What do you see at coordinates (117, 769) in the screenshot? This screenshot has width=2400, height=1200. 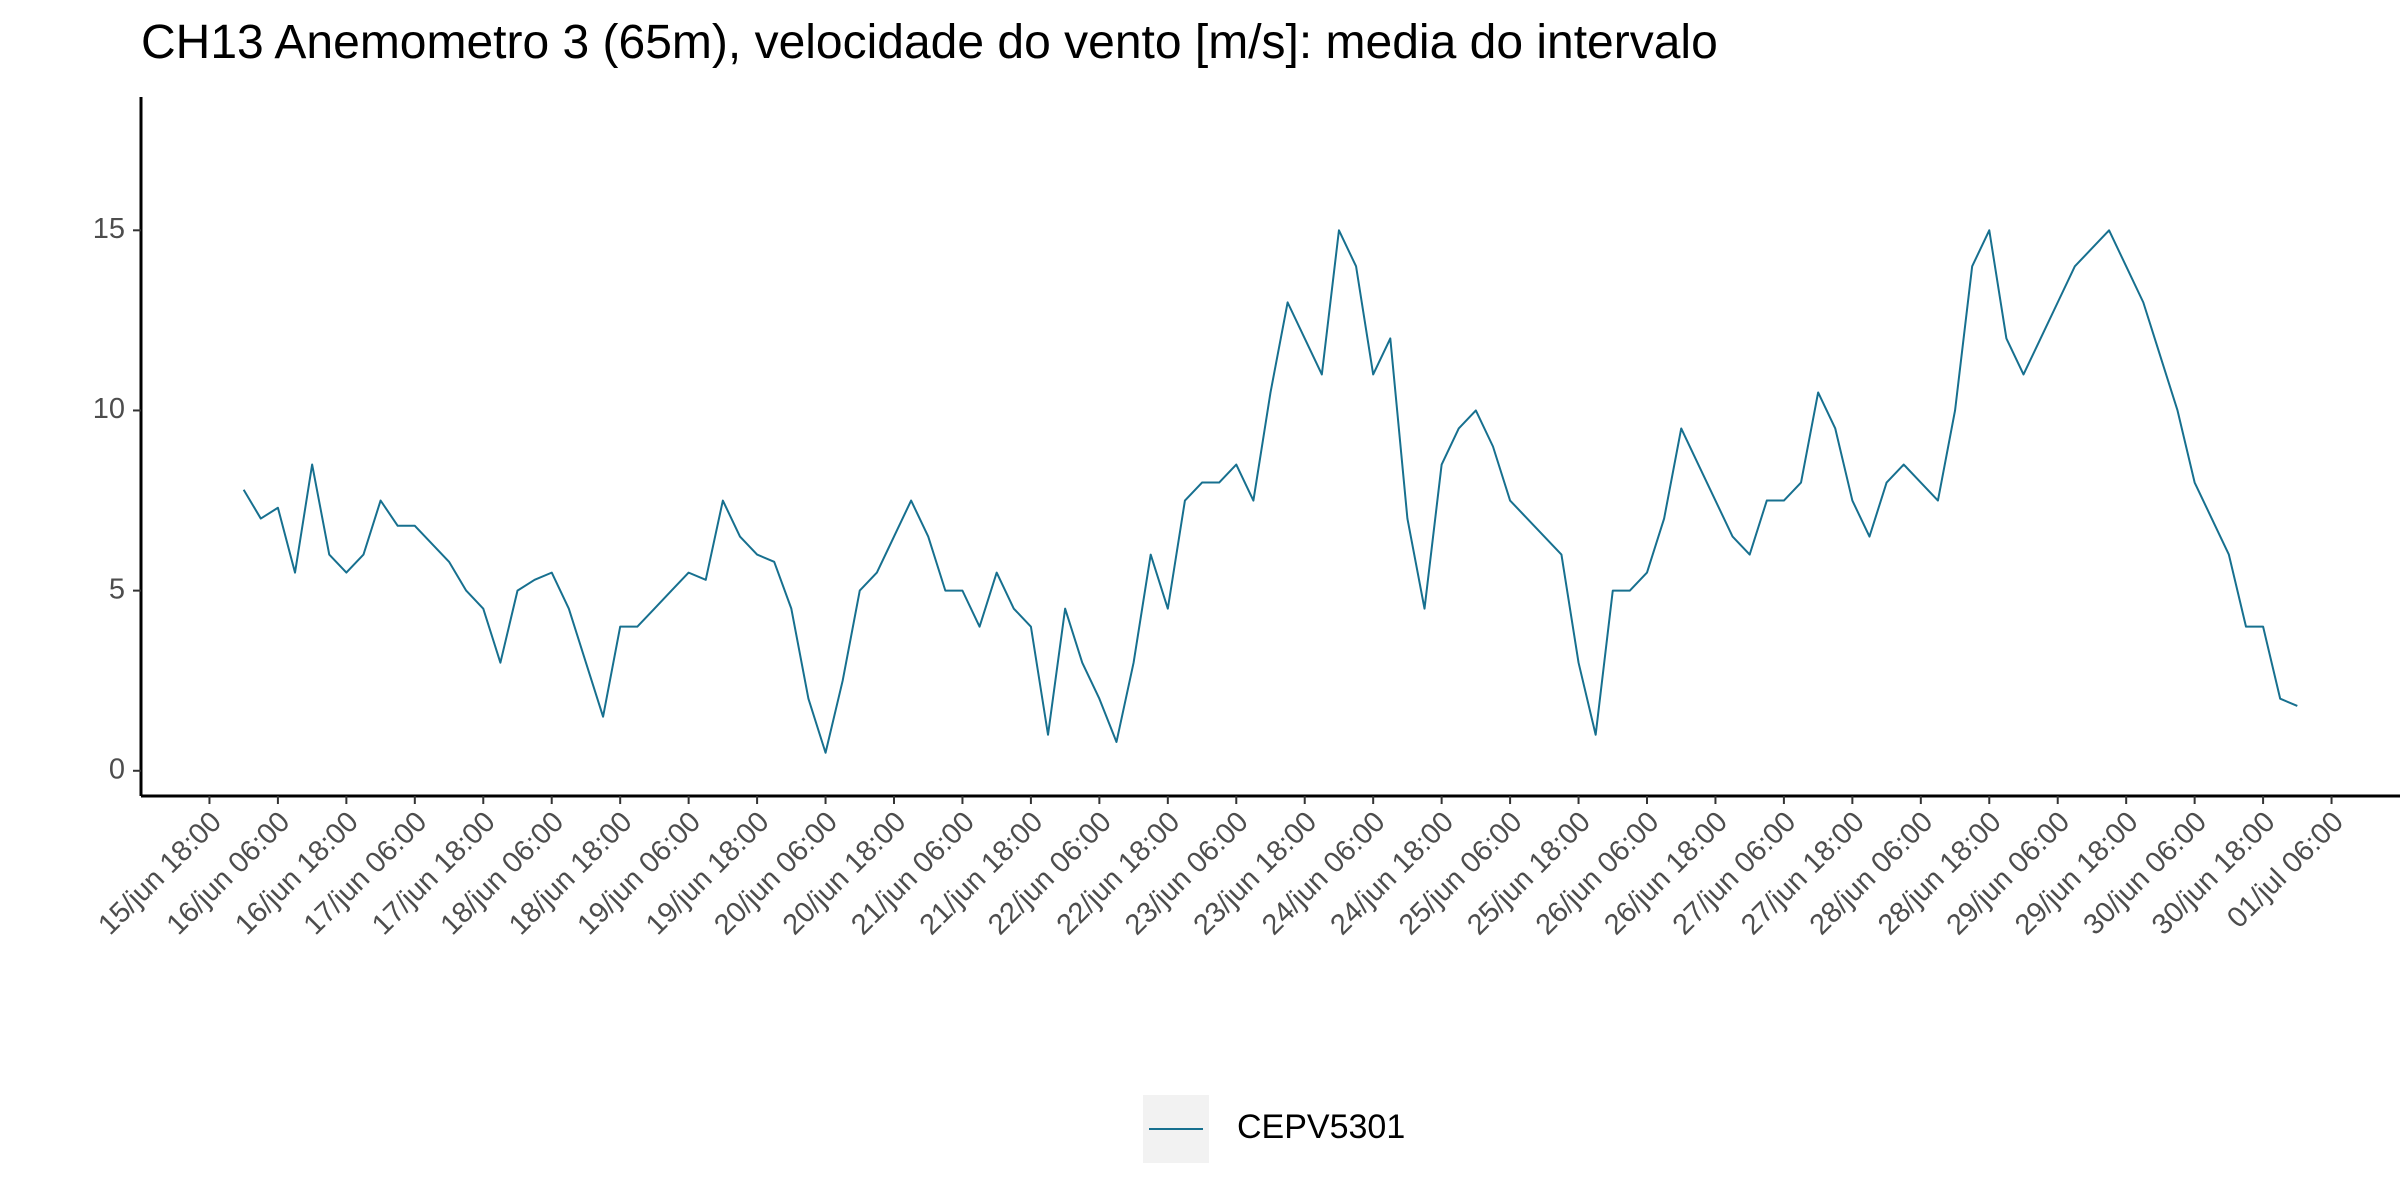 I see `y-tick-label: 0` at bounding box center [117, 769].